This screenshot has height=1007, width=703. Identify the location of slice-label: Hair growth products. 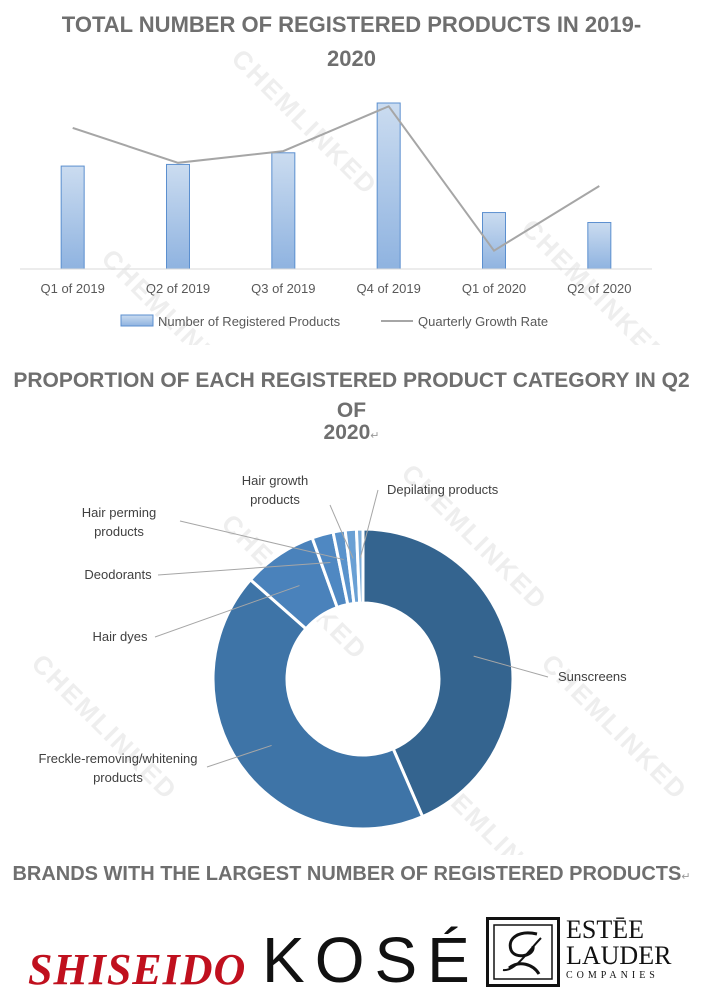
(275, 490).